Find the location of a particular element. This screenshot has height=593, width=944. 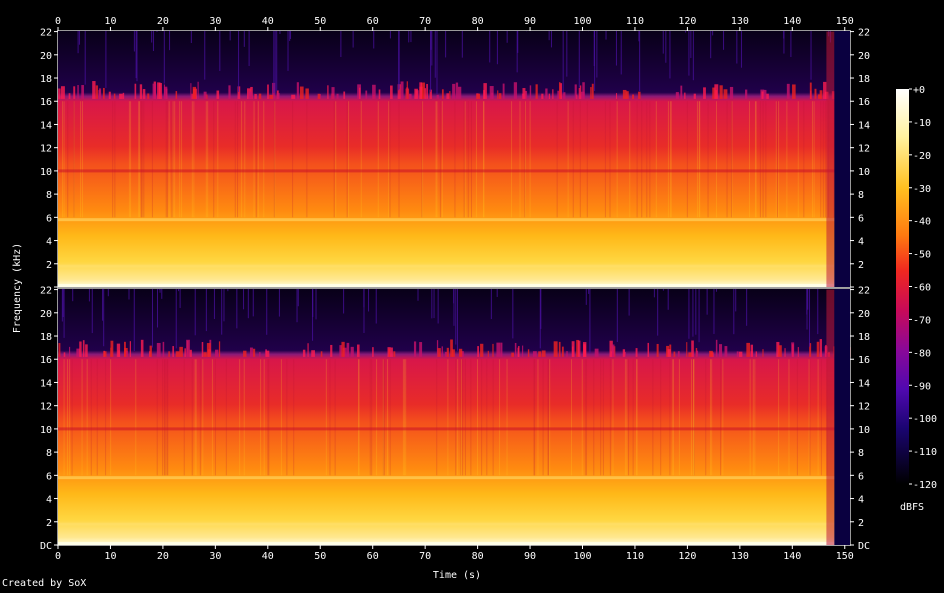

x-tick-label: 90 is located at coordinates (530, 556).